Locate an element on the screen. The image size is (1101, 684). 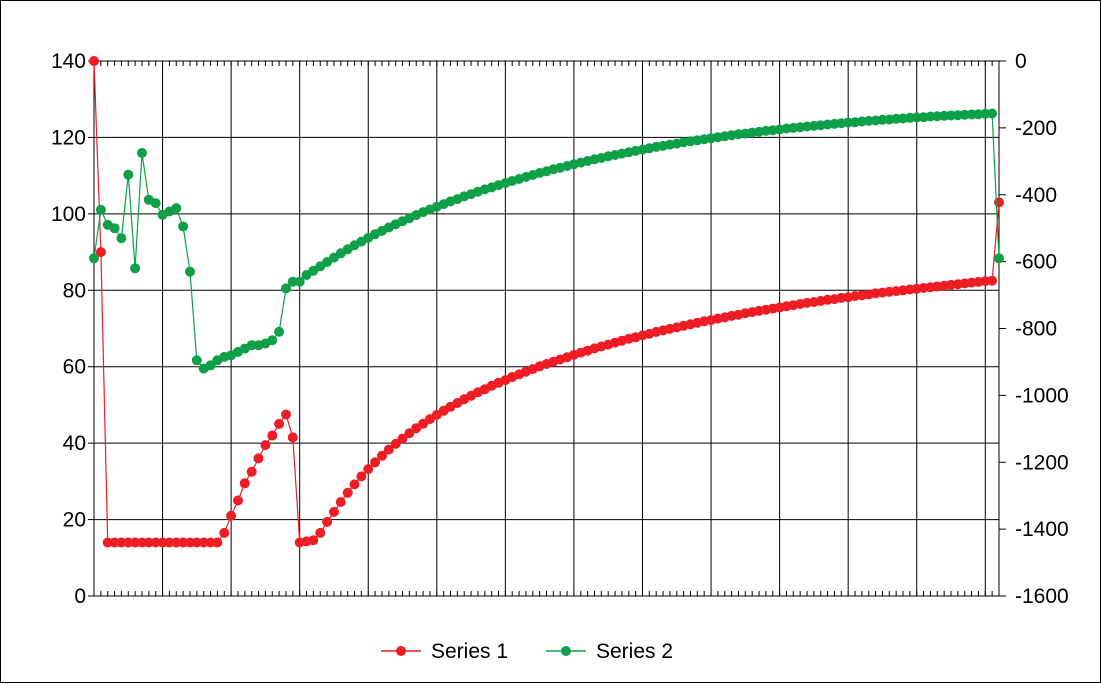
legend-series-1-label: Series 1 is located at coordinates (469, 651).